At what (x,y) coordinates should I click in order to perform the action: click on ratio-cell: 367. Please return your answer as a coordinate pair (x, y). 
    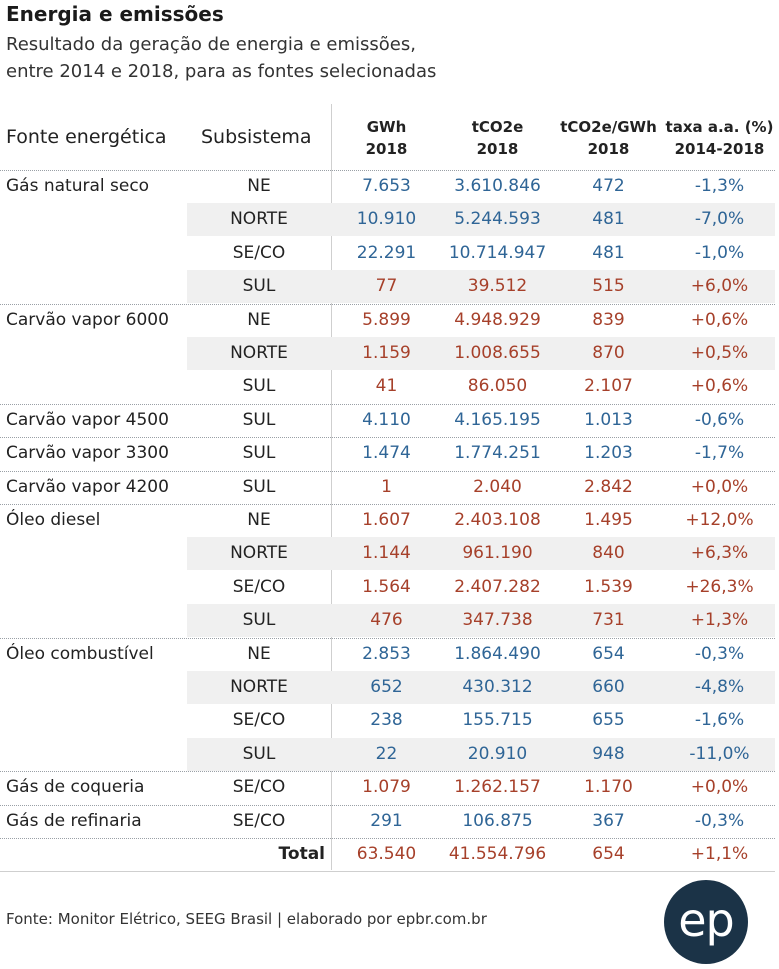
    Looking at the image, I should click on (608, 820).